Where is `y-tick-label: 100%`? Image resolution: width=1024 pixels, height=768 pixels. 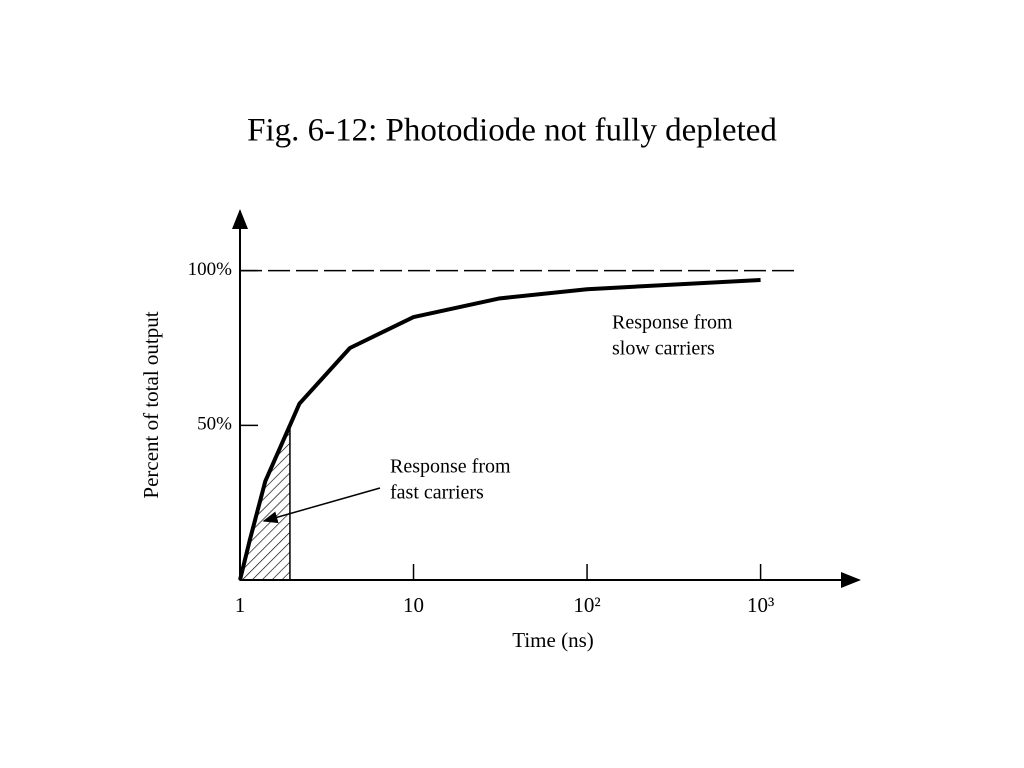
y-tick-label: 100% is located at coordinates (210, 269).